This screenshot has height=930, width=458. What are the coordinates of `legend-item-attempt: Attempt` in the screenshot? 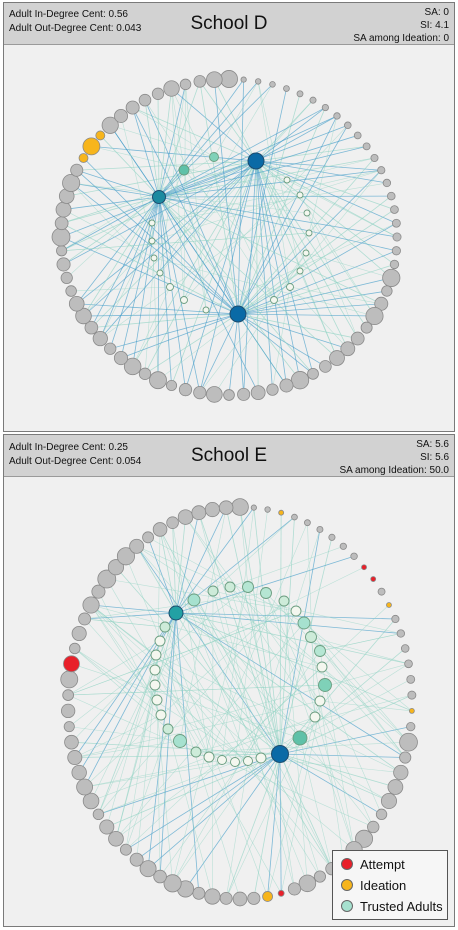 It's located at (373, 864).